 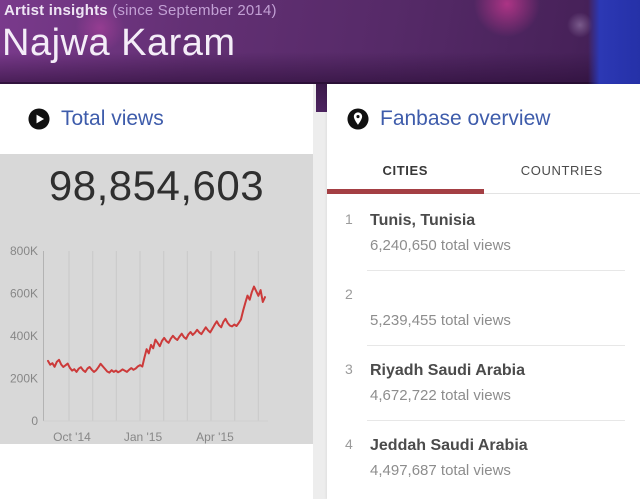 What do you see at coordinates (561, 174) in the screenshot?
I see `tab-countries: COUNTRIES` at bounding box center [561, 174].